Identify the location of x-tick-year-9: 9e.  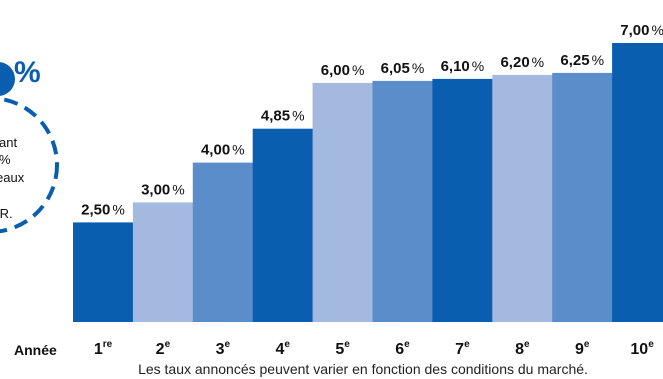
(582, 348).